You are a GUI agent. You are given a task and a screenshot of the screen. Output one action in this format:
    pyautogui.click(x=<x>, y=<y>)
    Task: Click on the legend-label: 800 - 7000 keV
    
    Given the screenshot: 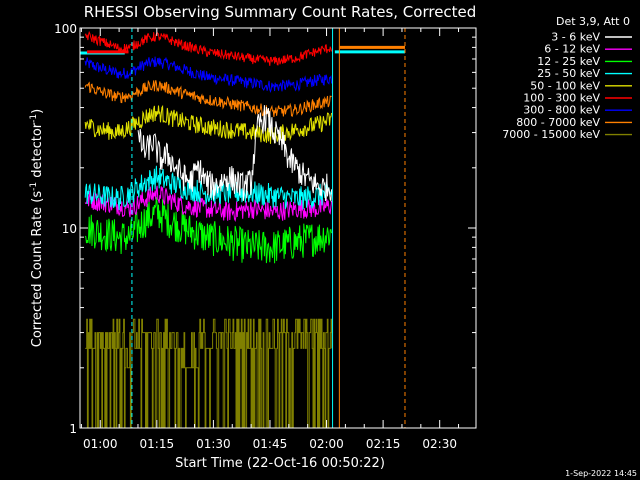 What is the action you would take?
    pyautogui.click(x=558, y=122)
    